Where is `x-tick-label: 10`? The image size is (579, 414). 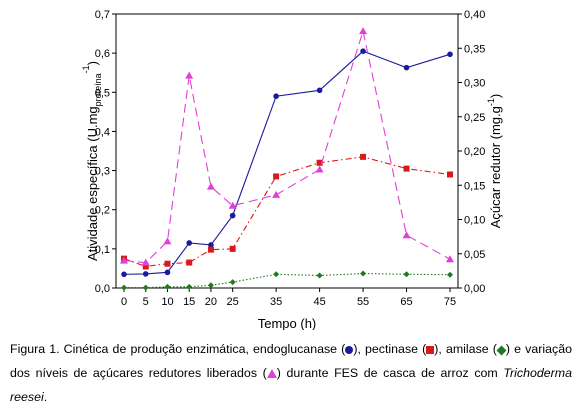
x-tick-label: 10 is located at coordinates (167, 302).